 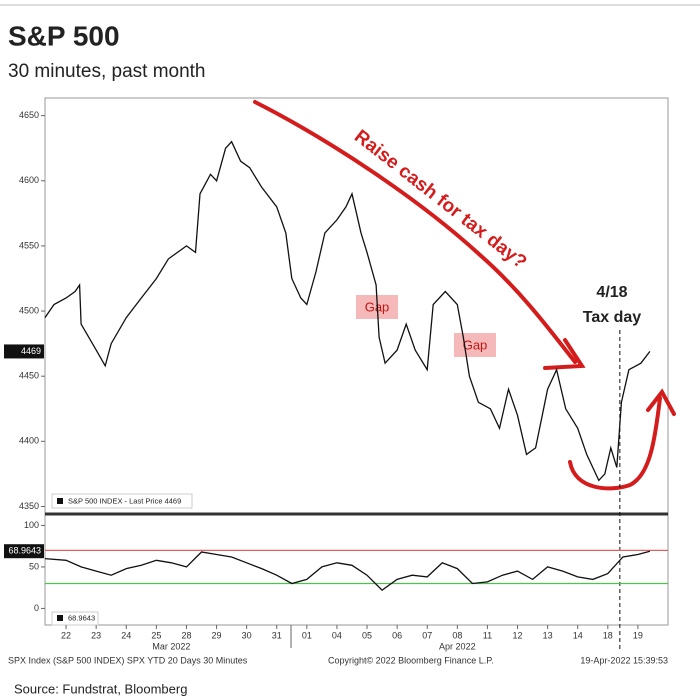 What do you see at coordinates (64, 35) in the screenshot?
I see `chart-title: S&P 500` at bounding box center [64, 35].